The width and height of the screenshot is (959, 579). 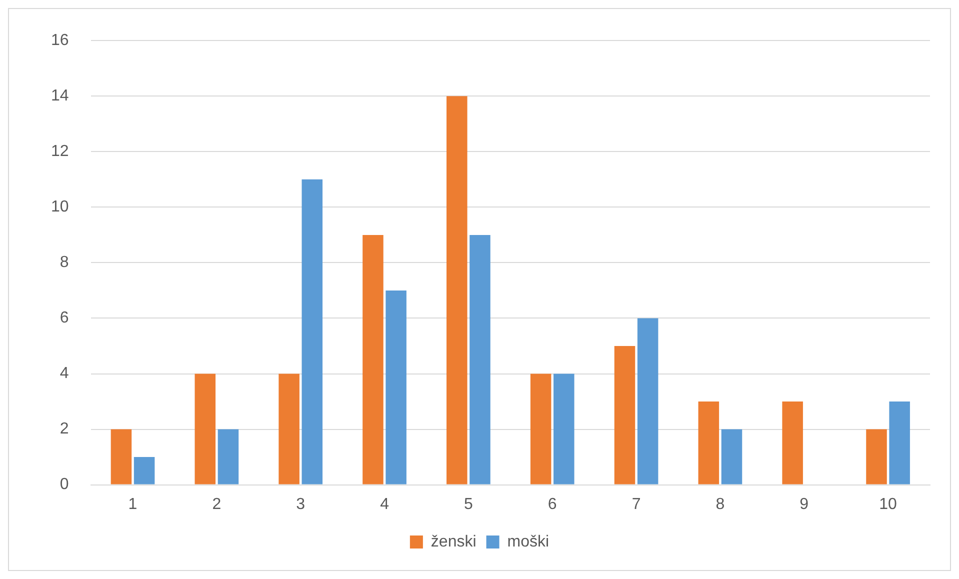 What do you see at coordinates (468, 504) in the screenshot?
I see `x-tick-label: 5` at bounding box center [468, 504].